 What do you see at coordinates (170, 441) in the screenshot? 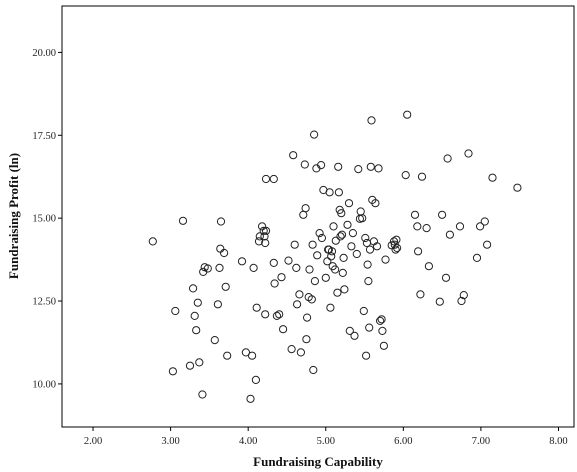
I see `x-tick-label: 3.00` at bounding box center [170, 441].